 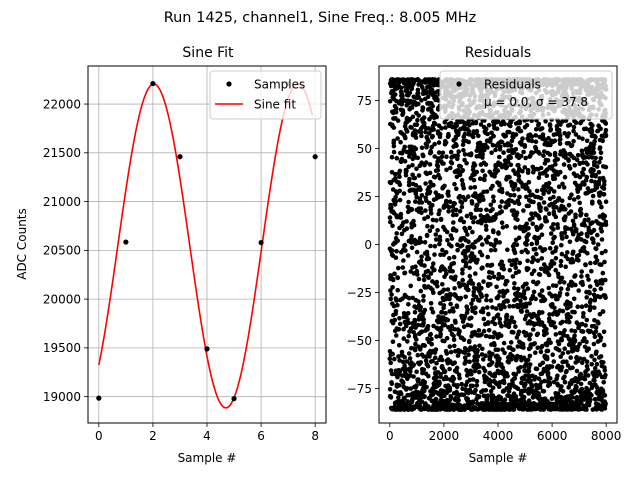 What do you see at coordinates (22, 244) in the screenshot?
I see `sine-fit-ylabel: ADC Counts` at bounding box center [22, 244].